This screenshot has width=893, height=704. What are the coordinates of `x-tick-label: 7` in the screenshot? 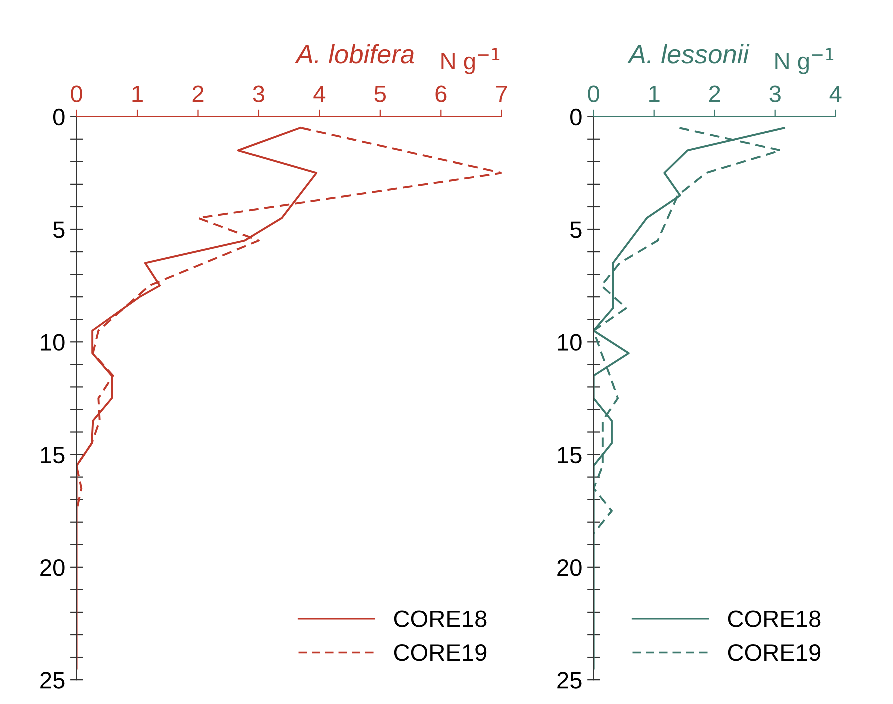 It's located at (502, 94).